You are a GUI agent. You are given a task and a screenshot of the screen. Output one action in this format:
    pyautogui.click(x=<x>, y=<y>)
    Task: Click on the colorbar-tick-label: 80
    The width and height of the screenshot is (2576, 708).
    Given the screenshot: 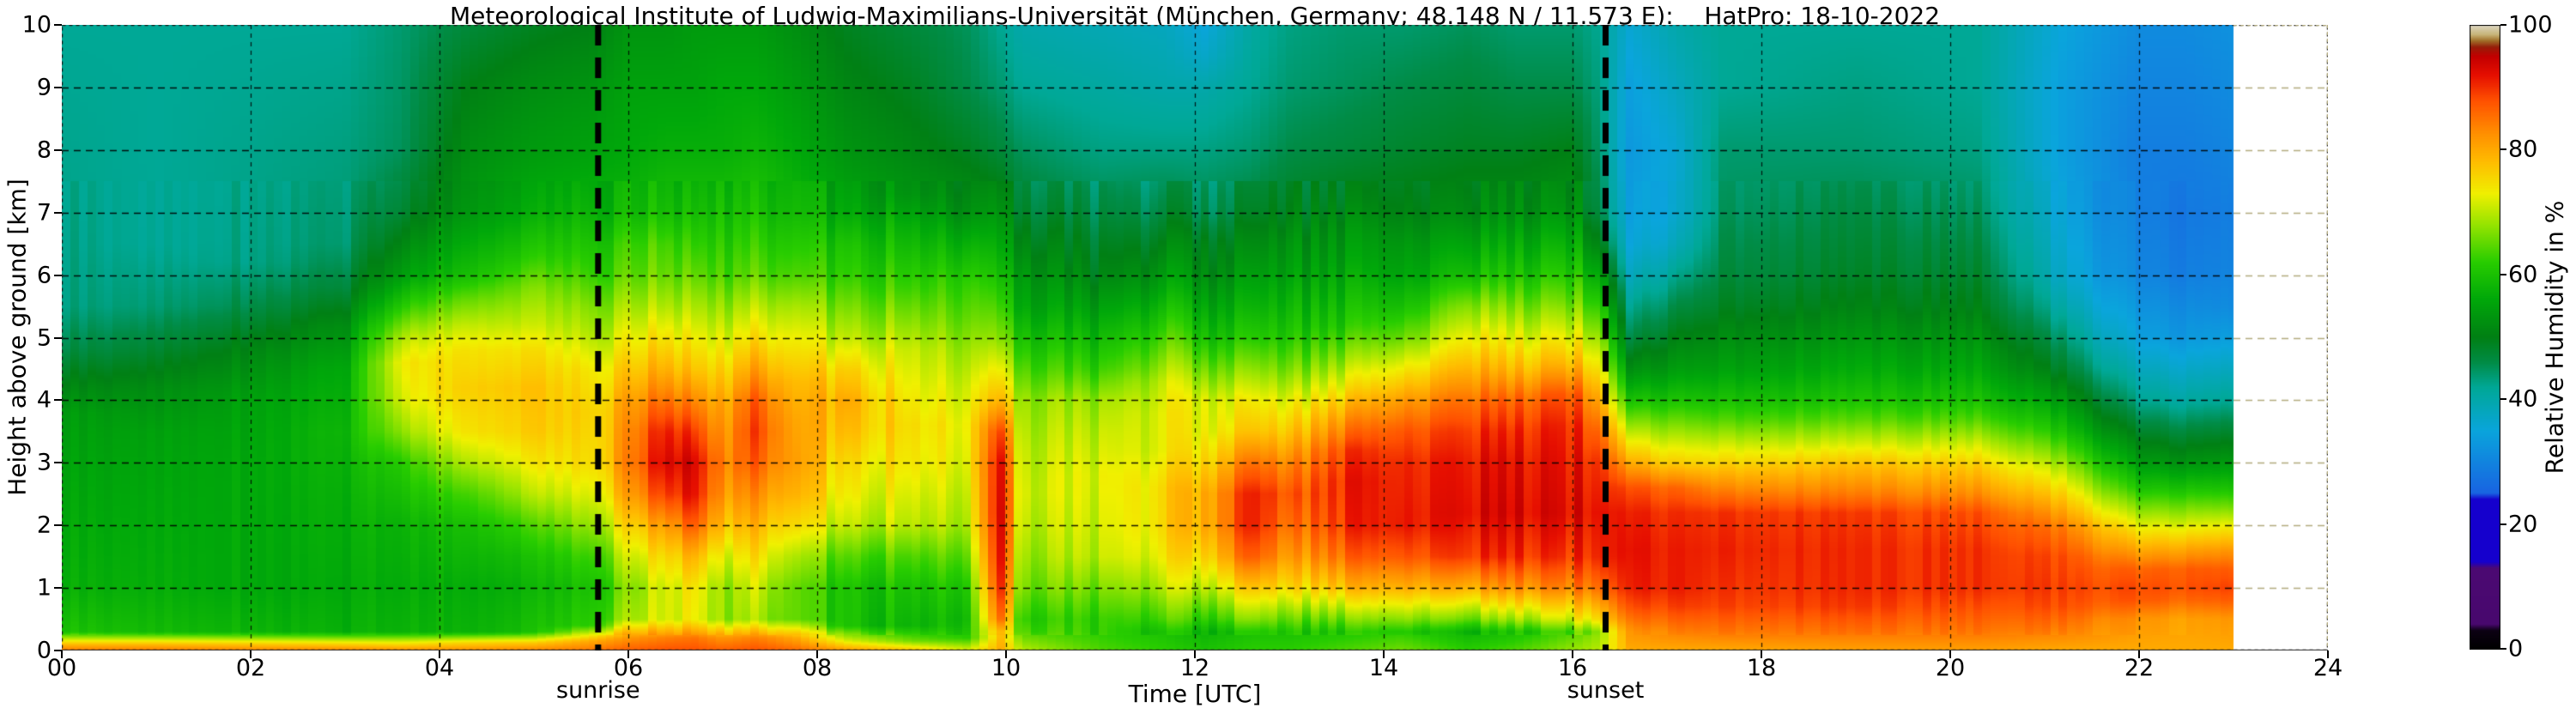 What is the action you would take?
    pyautogui.click(x=2523, y=149)
    